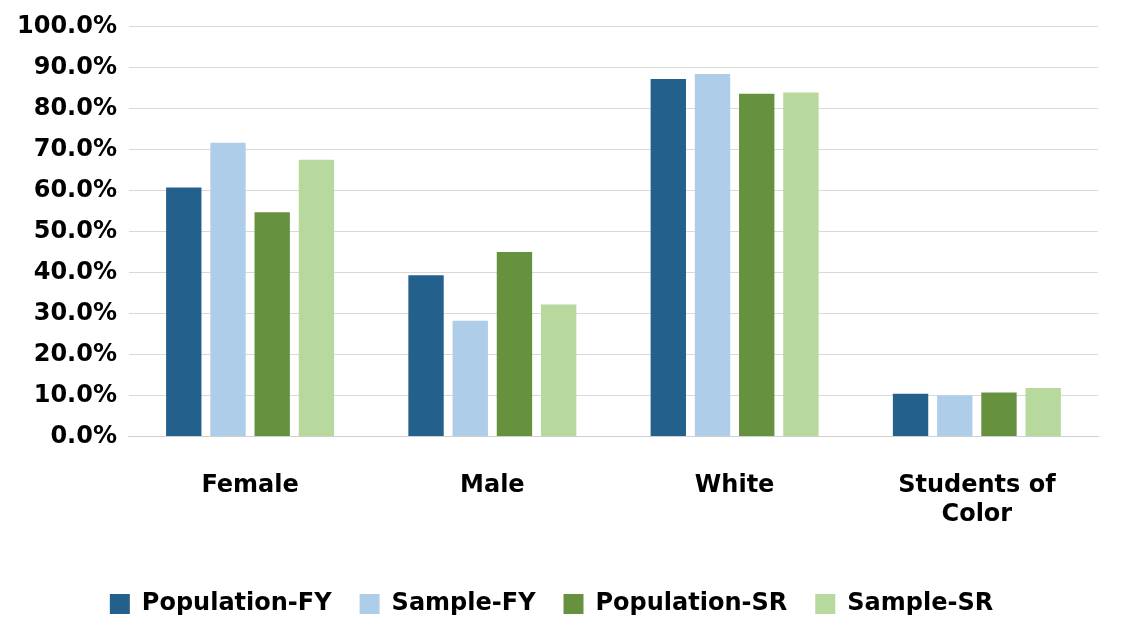 The height and width of the screenshot is (631, 1138). I want to click on x-tick-label: Students of Color, so click(977, 498).